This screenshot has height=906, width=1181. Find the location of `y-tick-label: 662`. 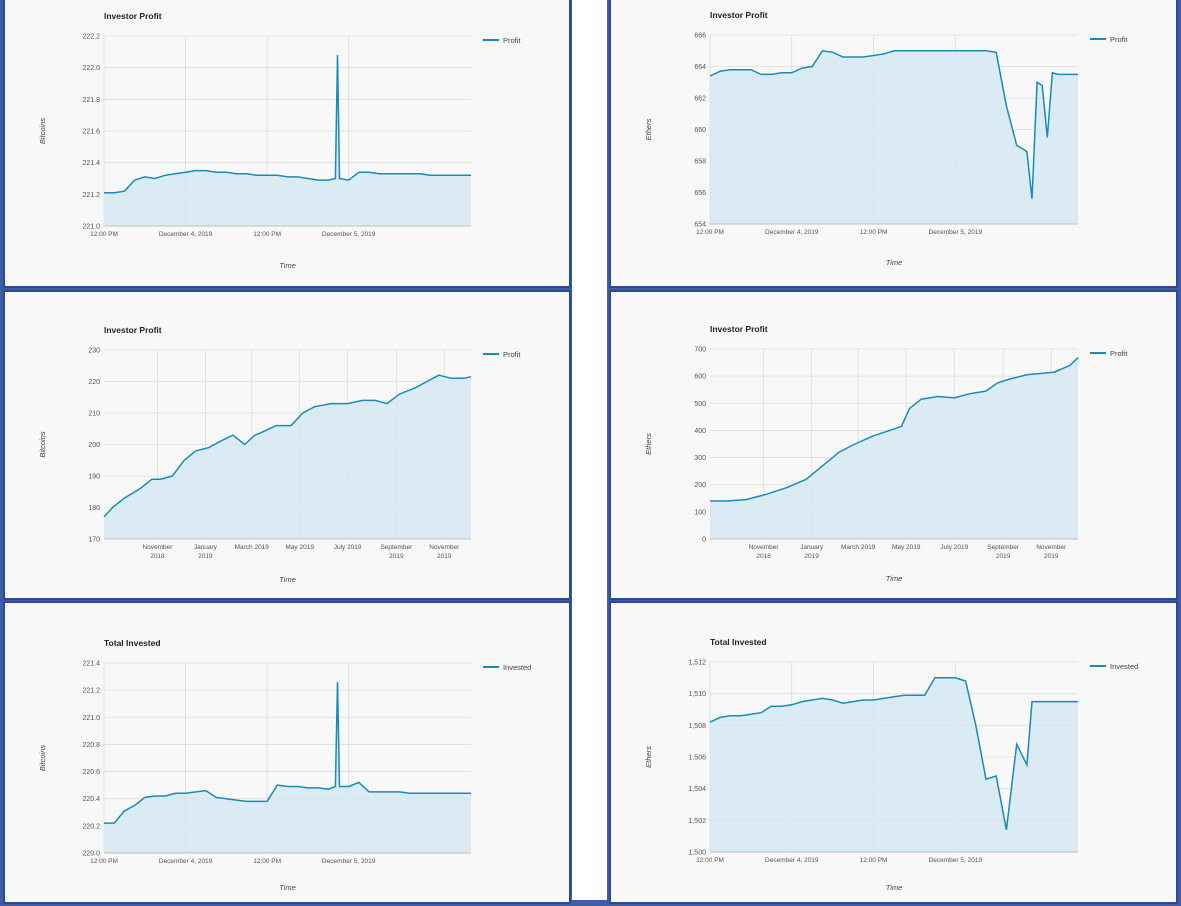

y-tick-label: 662 is located at coordinates (700, 99).